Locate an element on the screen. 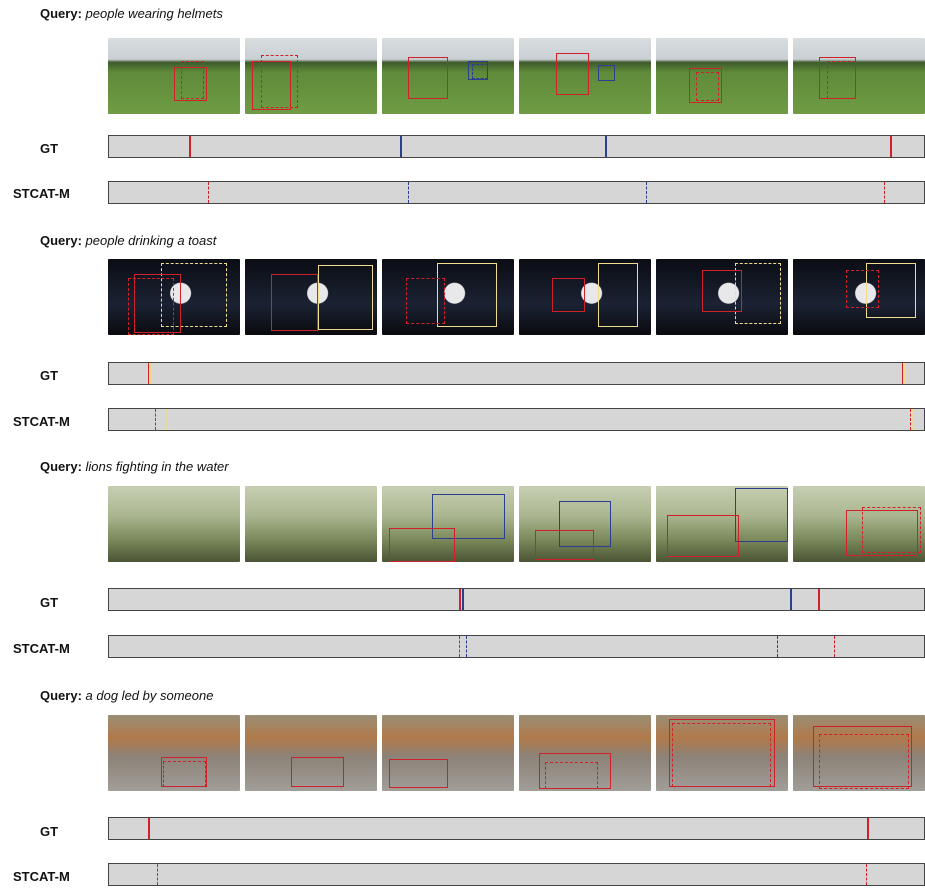  query-text: a dog led by someone is located at coordinates (149, 695).